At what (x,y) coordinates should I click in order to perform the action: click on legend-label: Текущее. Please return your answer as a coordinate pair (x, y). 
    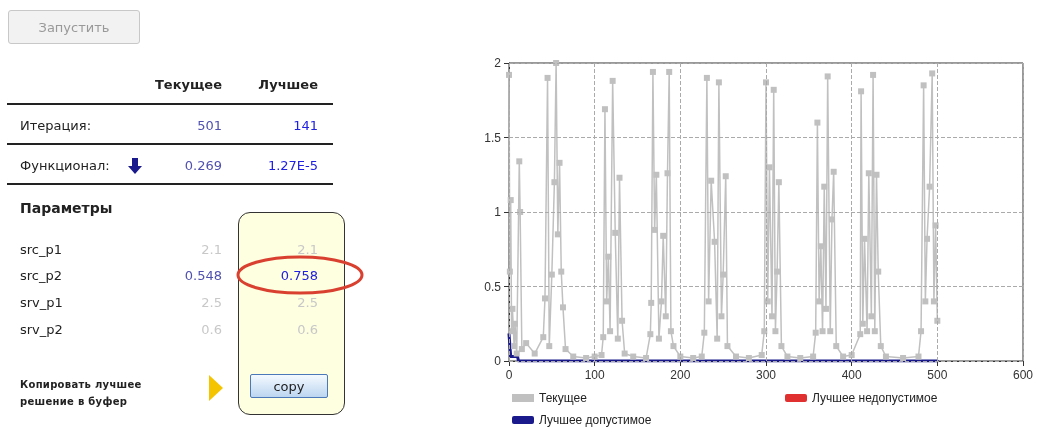
    Looking at the image, I should click on (563, 398).